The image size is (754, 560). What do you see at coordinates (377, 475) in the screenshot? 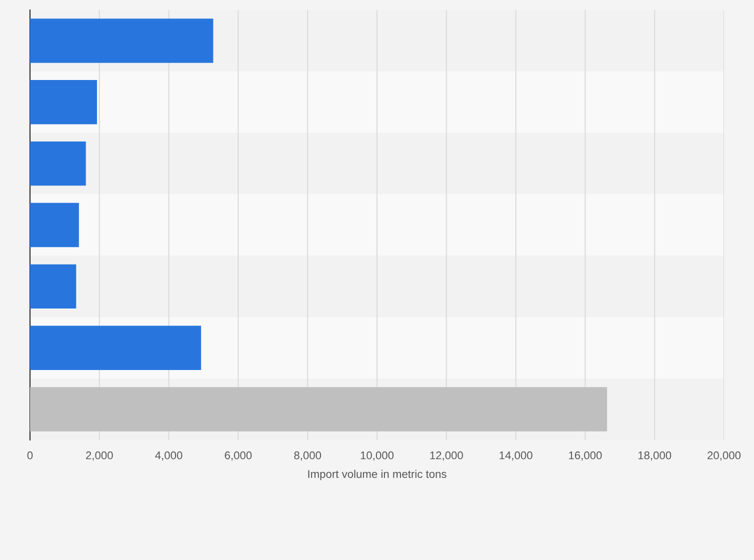
I see `x-axis-title: Import volume in metric tons` at bounding box center [377, 475].